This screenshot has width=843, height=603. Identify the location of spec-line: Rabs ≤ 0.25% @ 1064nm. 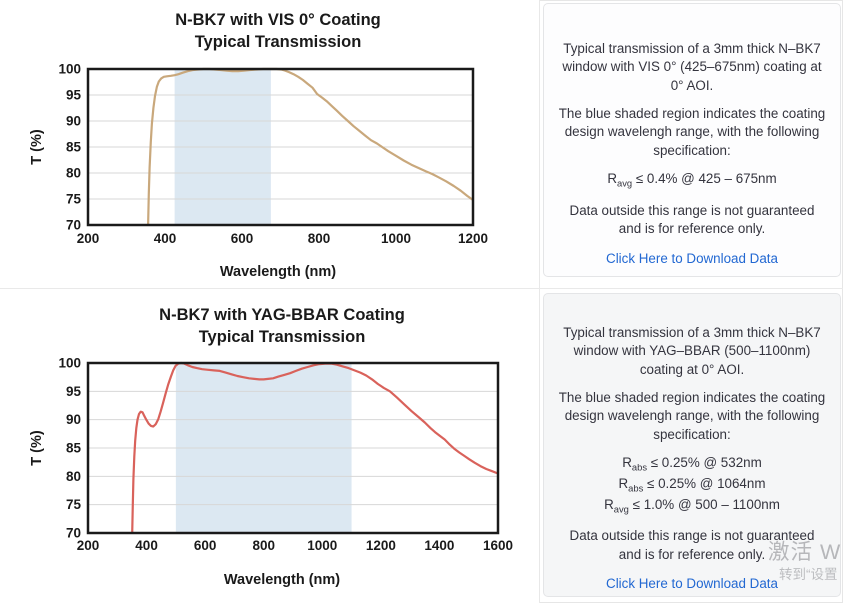
(692, 484).